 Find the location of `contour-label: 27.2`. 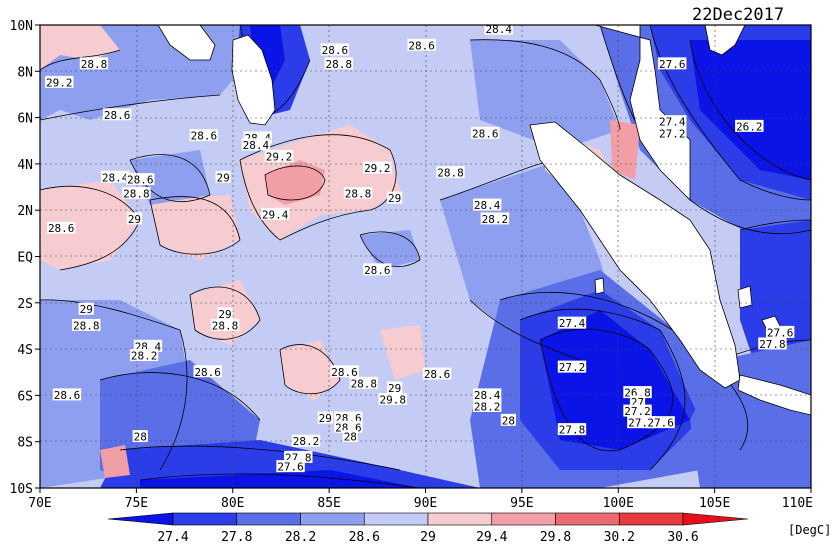

contour-label: 27.2 is located at coordinates (672, 133).